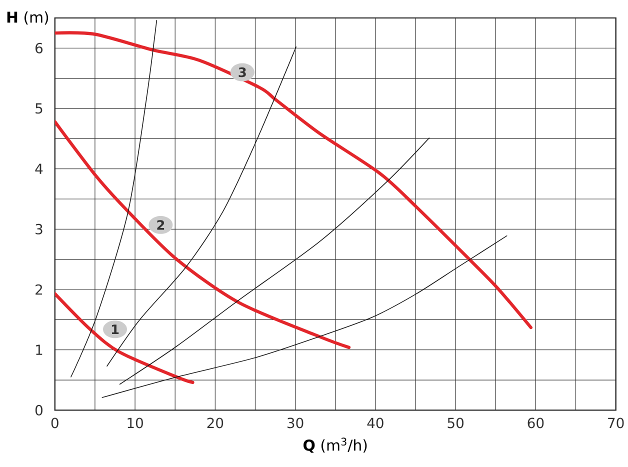  What do you see at coordinates (335, 445) in the screenshot?
I see `x-axis-title: Q (m$^{3}$/h)` at bounding box center [335, 445].